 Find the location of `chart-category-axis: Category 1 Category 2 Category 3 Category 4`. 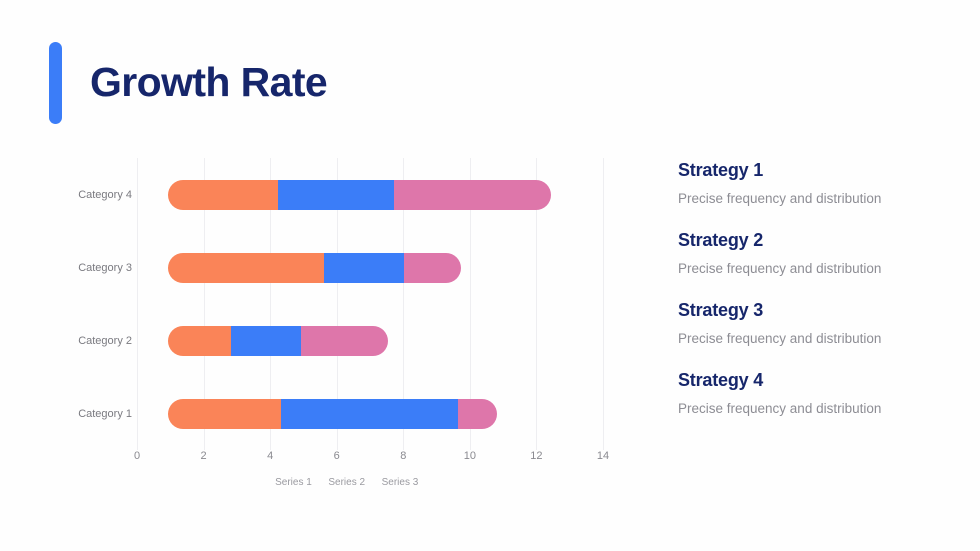

chart-category-axis: Category 1 Category 2 Category 3 Category 4 is located at coordinates (89, 325).